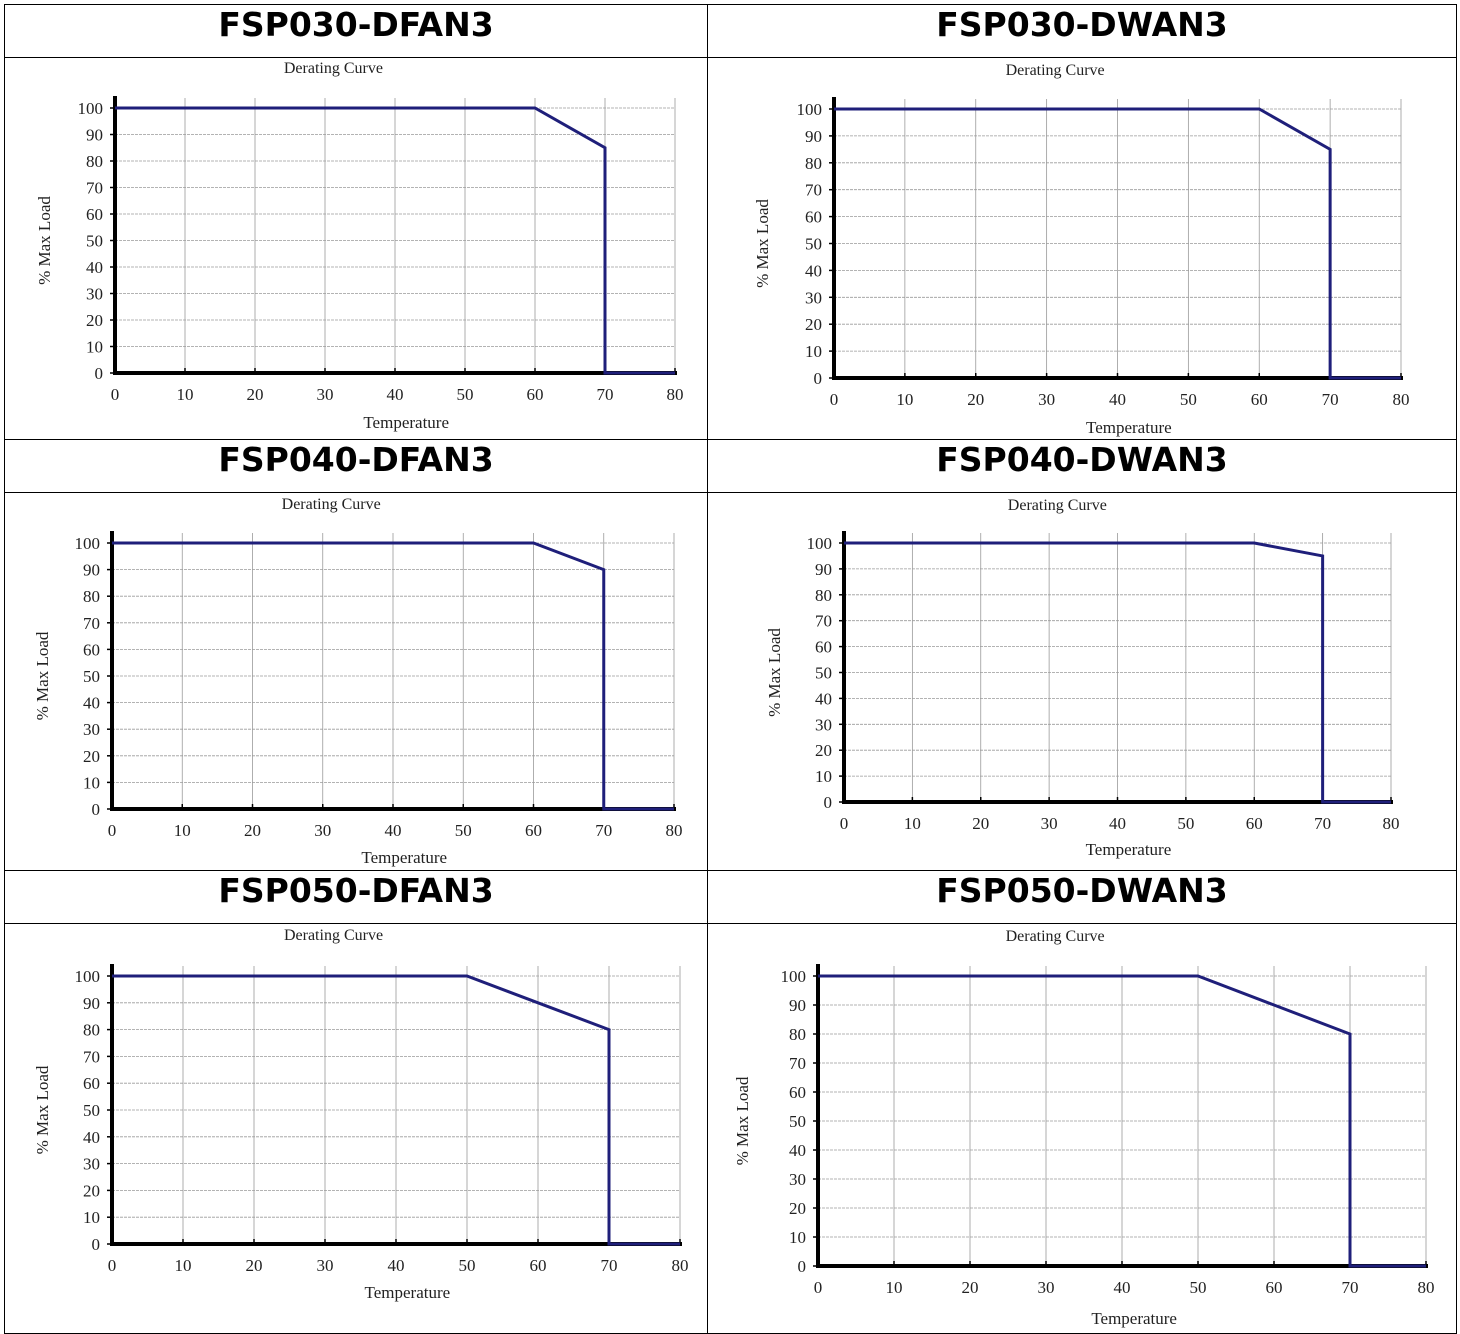 The image size is (1460, 1334). I want to click on panel-title: FSP030-DWAN3, so click(1082, 31).